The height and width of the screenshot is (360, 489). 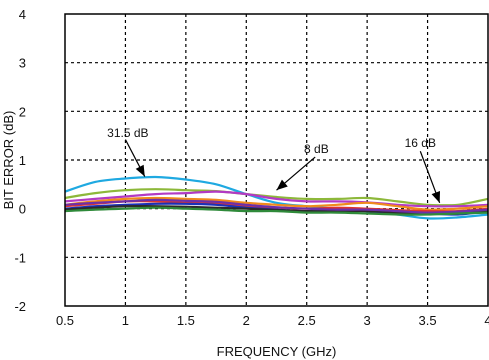 What do you see at coordinates (420, 143) in the screenshot?
I see `annotation-label: 16 dB` at bounding box center [420, 143].